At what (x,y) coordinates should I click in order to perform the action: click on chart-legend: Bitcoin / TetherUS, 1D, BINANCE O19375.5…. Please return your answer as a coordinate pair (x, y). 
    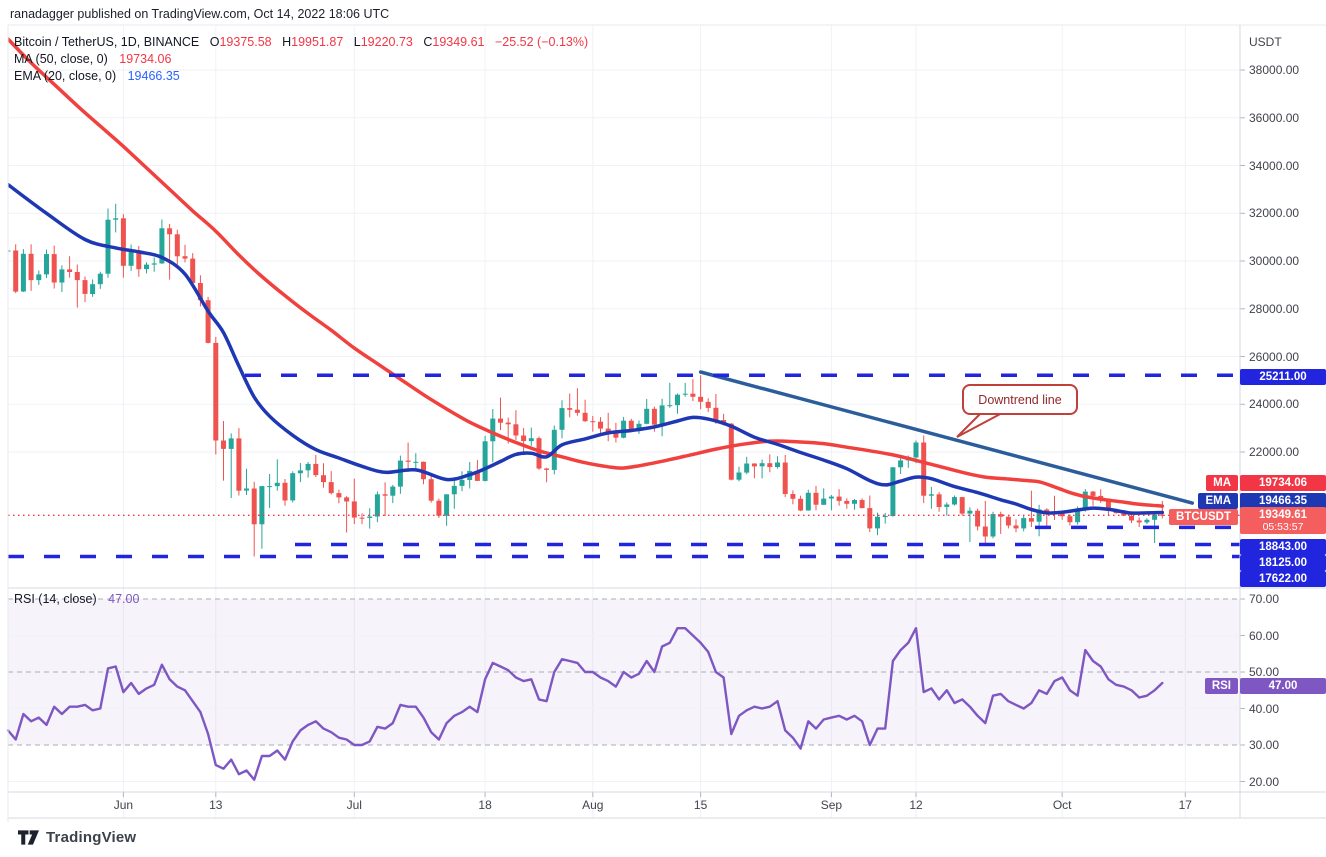
    Looking at the image, I should click on (301, 59).